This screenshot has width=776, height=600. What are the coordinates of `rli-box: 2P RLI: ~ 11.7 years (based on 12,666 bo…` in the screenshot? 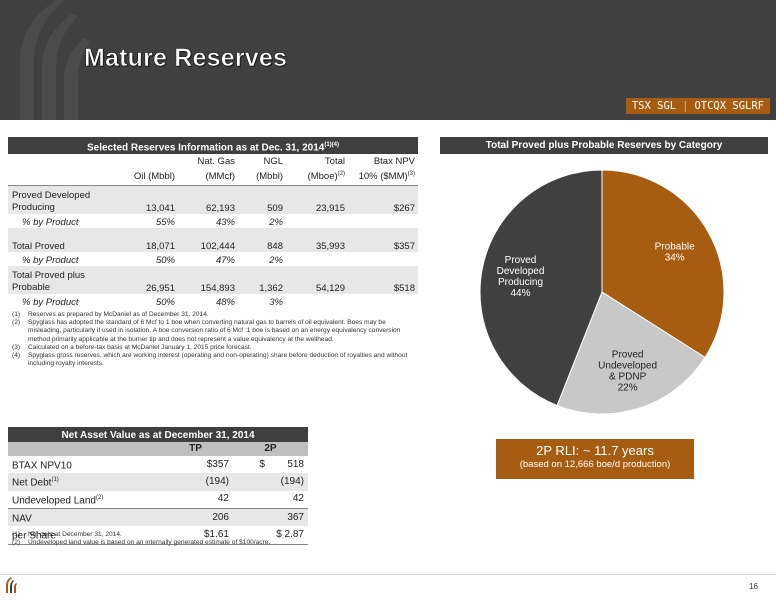 It's located at (595, 459).